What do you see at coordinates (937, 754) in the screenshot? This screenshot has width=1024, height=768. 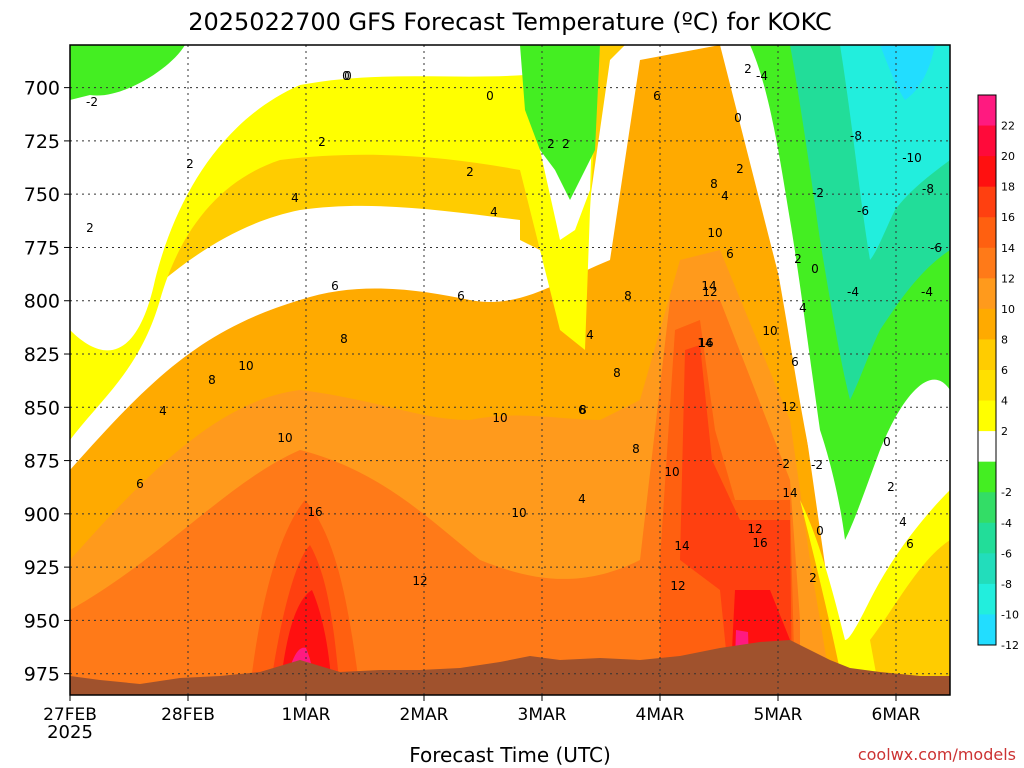 I see `credit-text: coolwx.com/models` at bounding box center [937, 754].